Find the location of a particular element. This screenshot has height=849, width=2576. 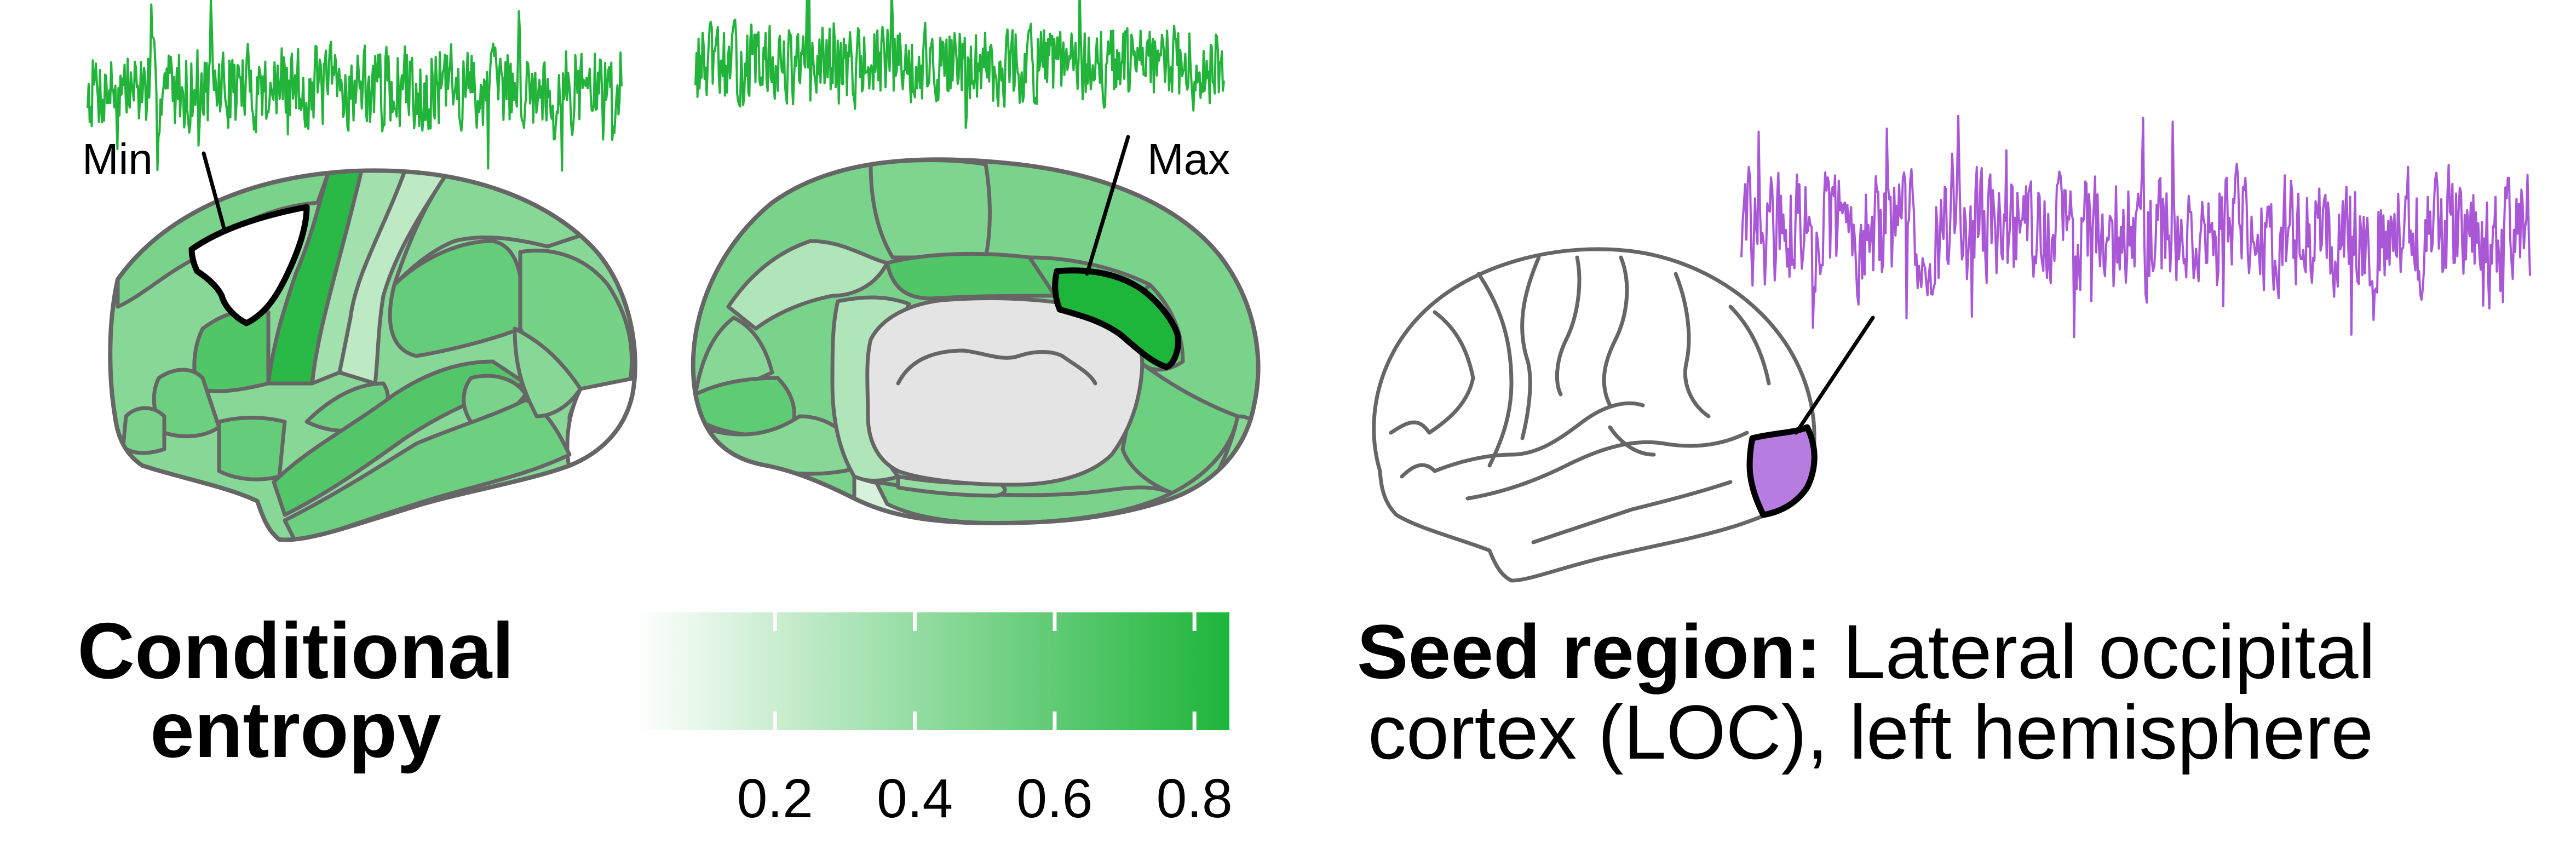

region-paracentral is located at coordinates (931, 209).